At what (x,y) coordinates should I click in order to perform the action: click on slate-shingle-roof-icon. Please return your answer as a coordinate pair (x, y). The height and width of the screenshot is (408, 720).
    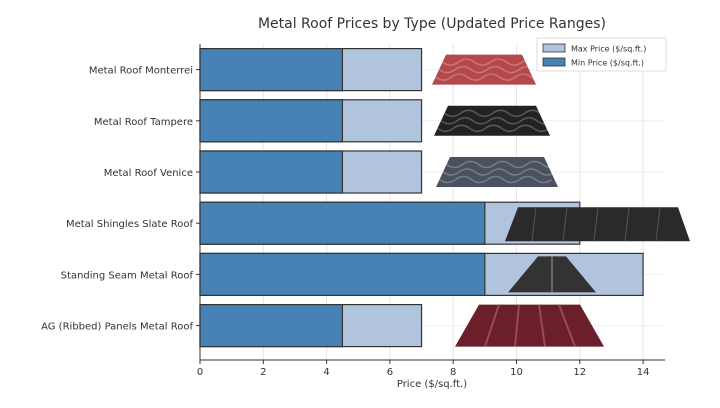
    Looking at the image, I should click on (597, 224).